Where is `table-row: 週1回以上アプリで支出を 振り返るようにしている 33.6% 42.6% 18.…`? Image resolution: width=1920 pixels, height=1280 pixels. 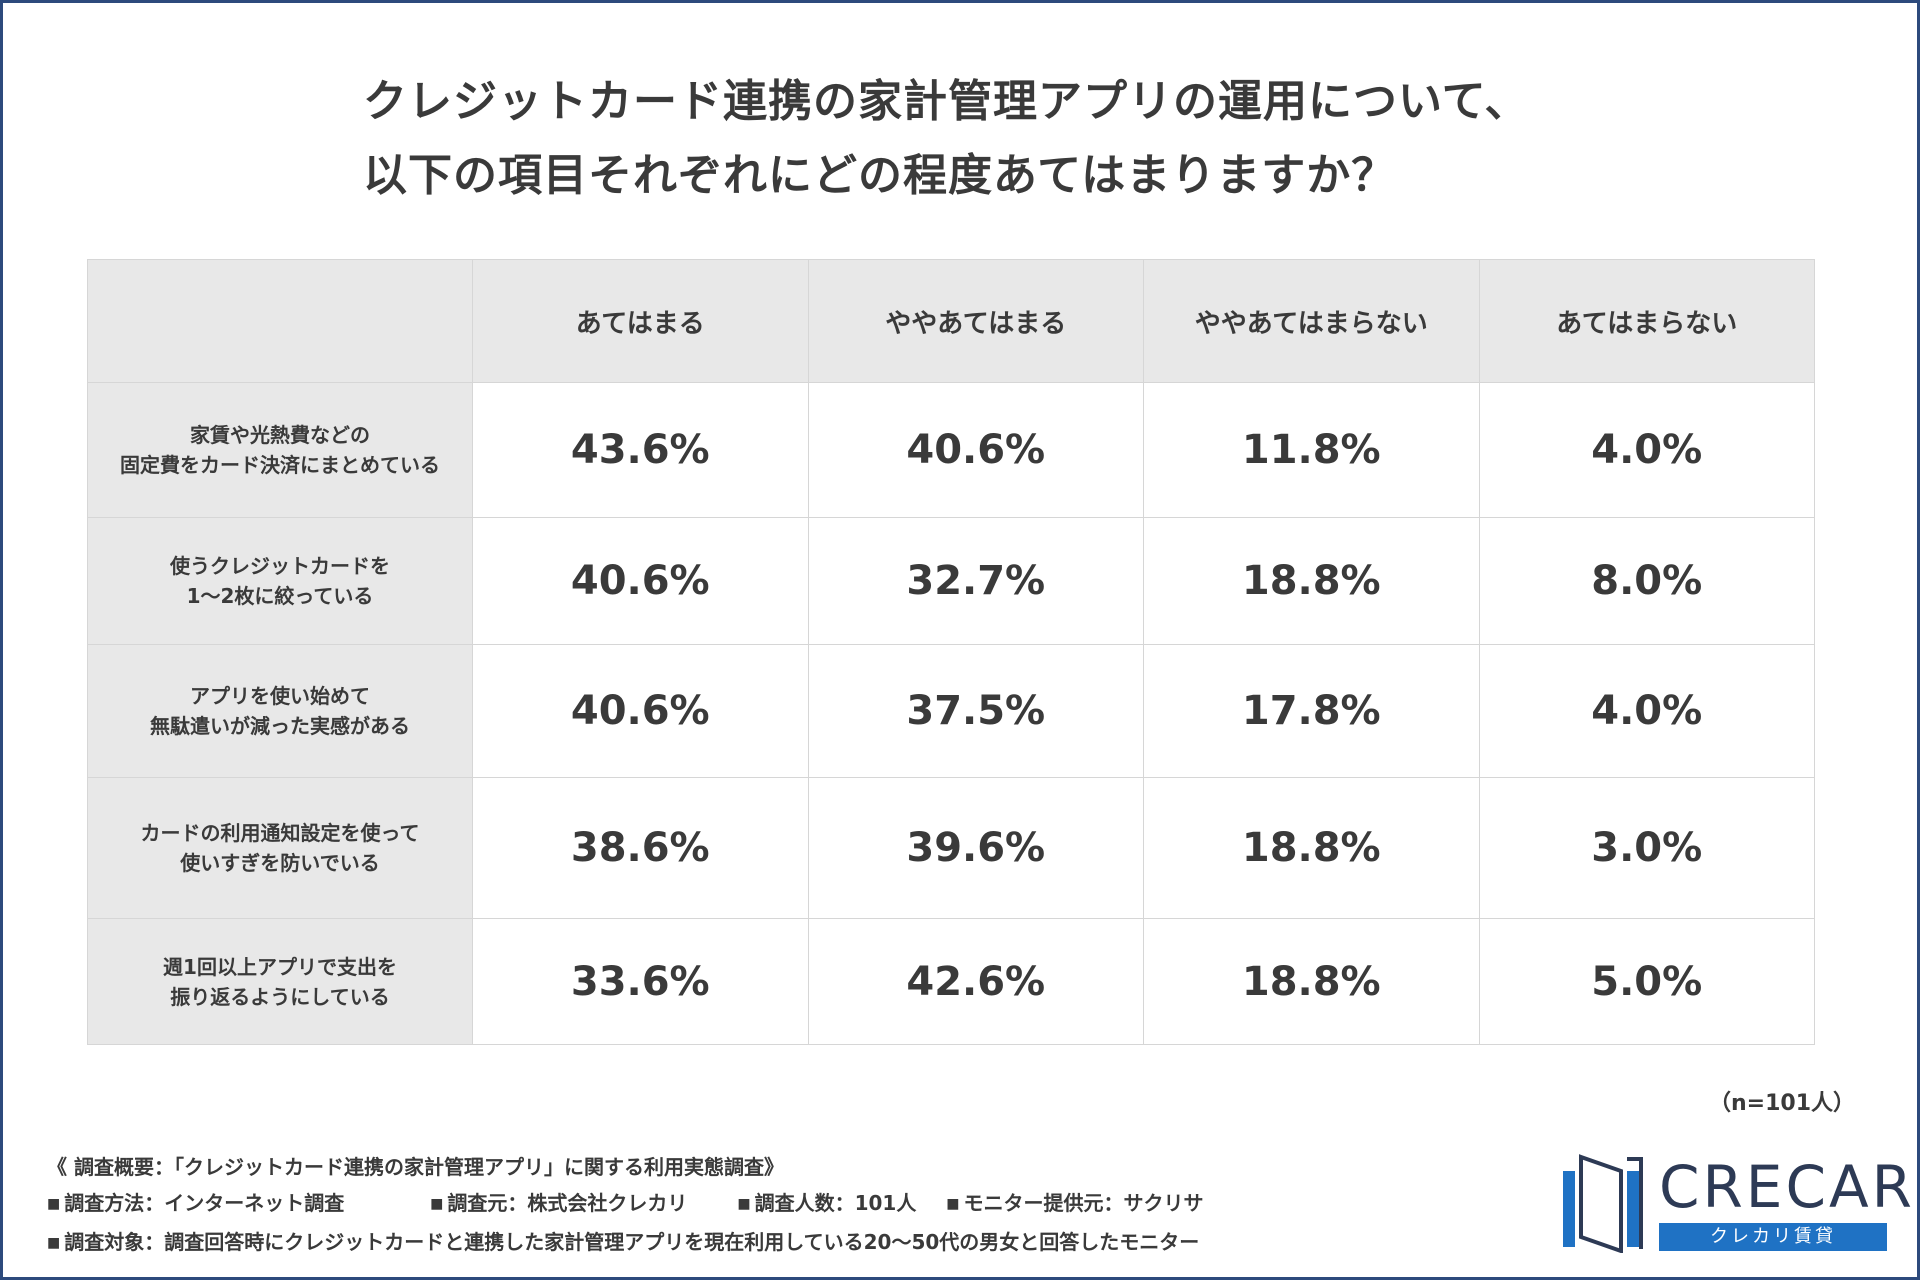
table-row: 週1回以上アプリで支出を 振り返るようにしている 33.6% 42.6% 18.… is located at coordinates (951, 981).